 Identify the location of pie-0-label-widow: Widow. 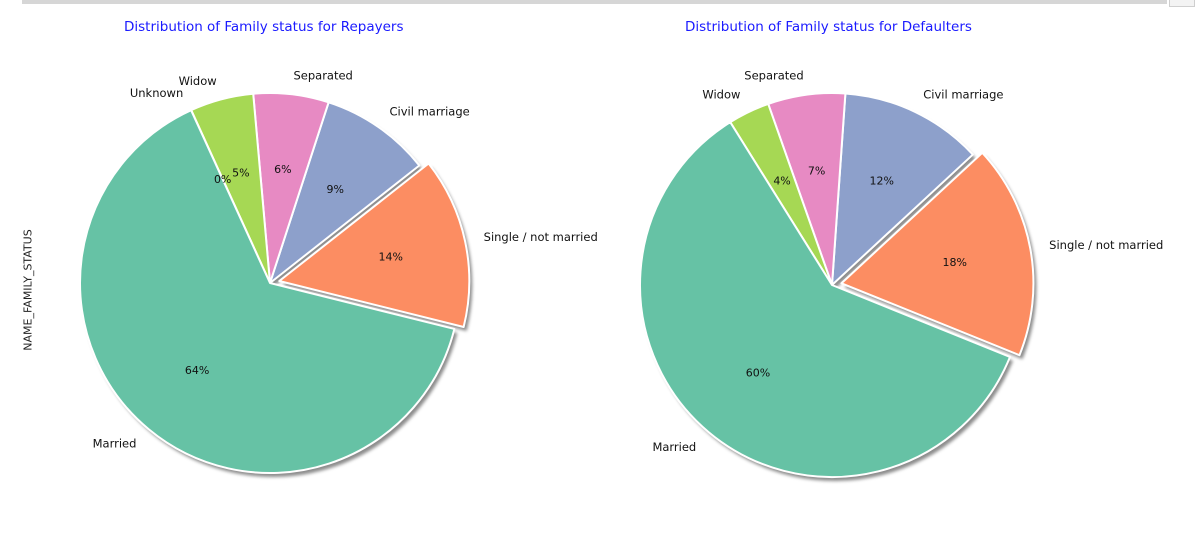
(198, 81).